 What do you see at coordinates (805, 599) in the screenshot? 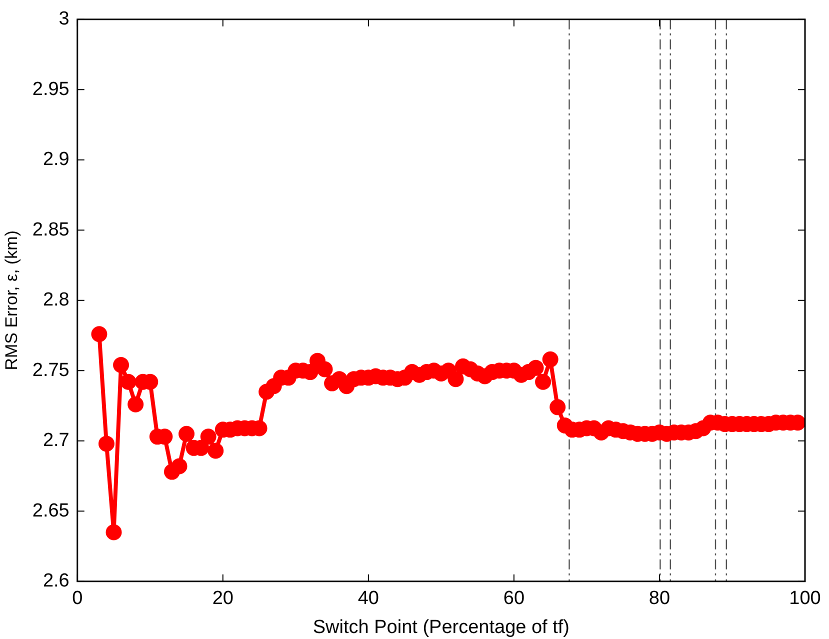
I see `x-tick-label: 100` at bounding box center [805, 599].